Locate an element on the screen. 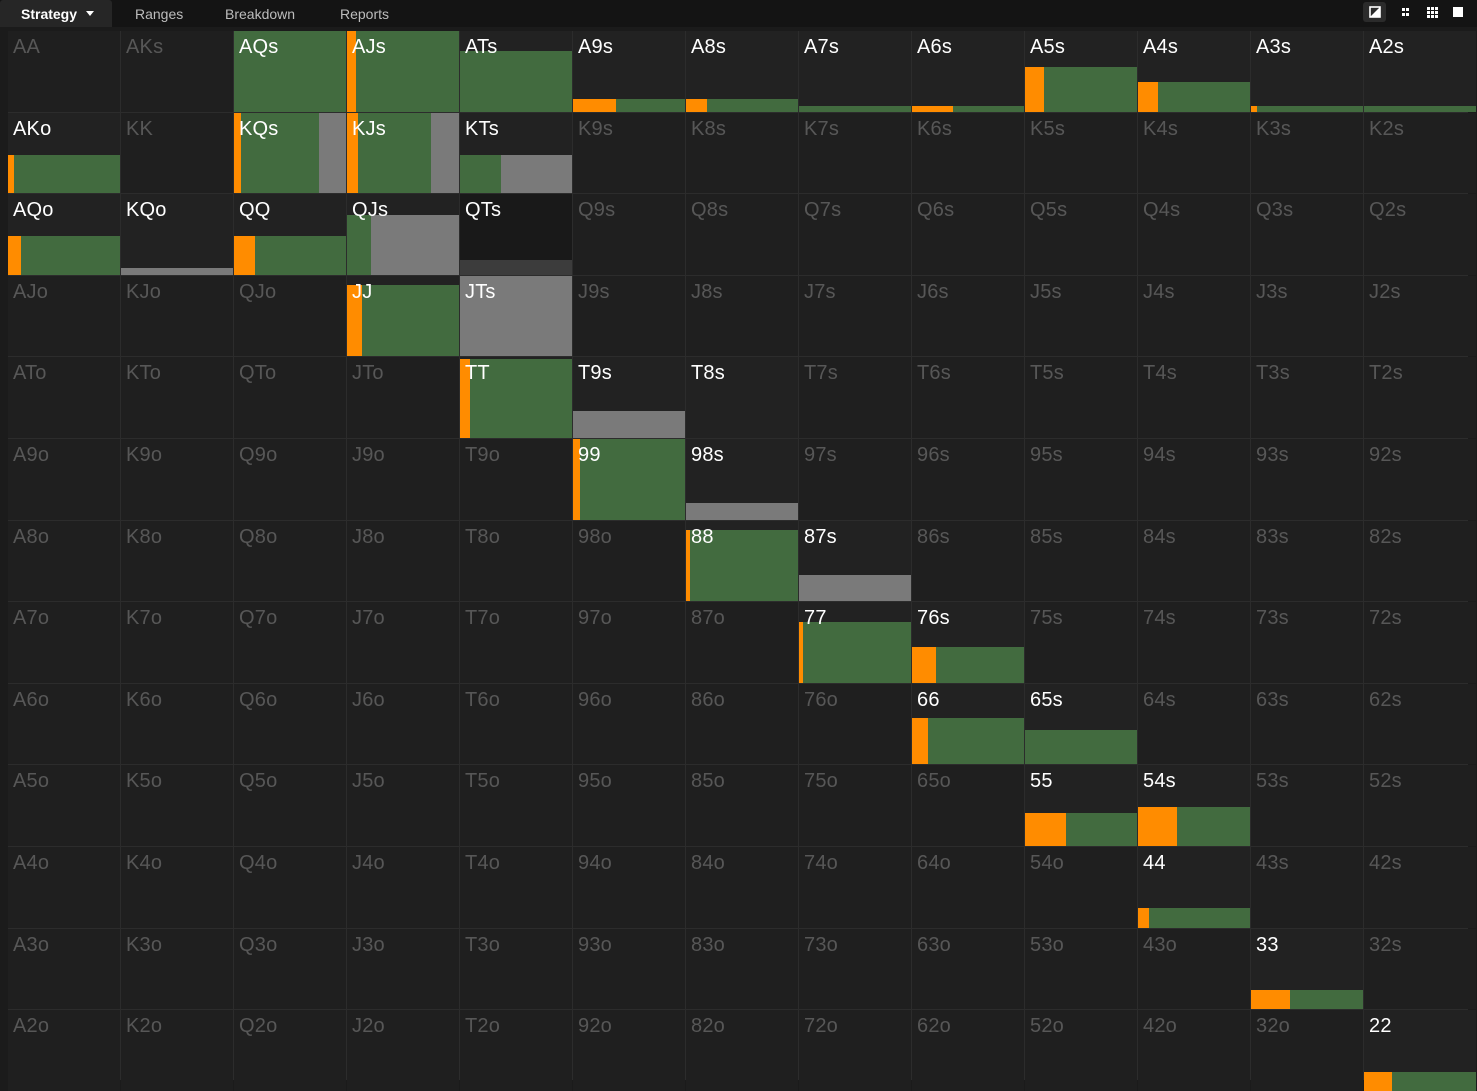 Image resolution: width=1477 pixels, height=1091 pixels. hand-cell: A7o is located at coordinates (64, 642).